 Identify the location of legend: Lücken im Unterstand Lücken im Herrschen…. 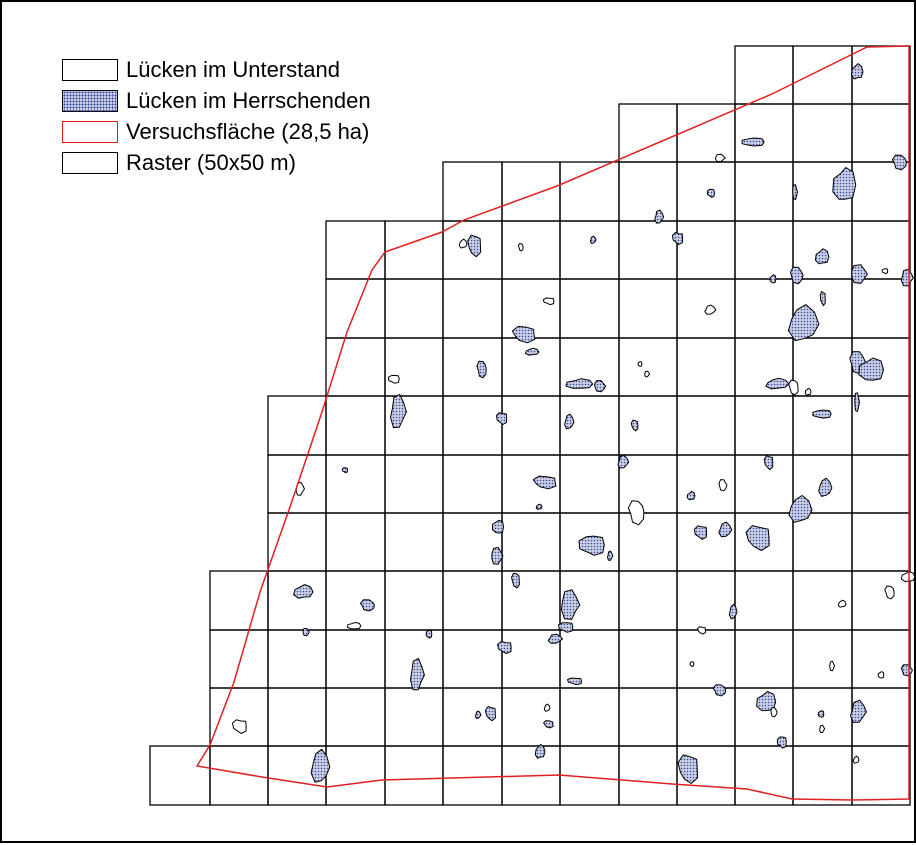
(216, 116).